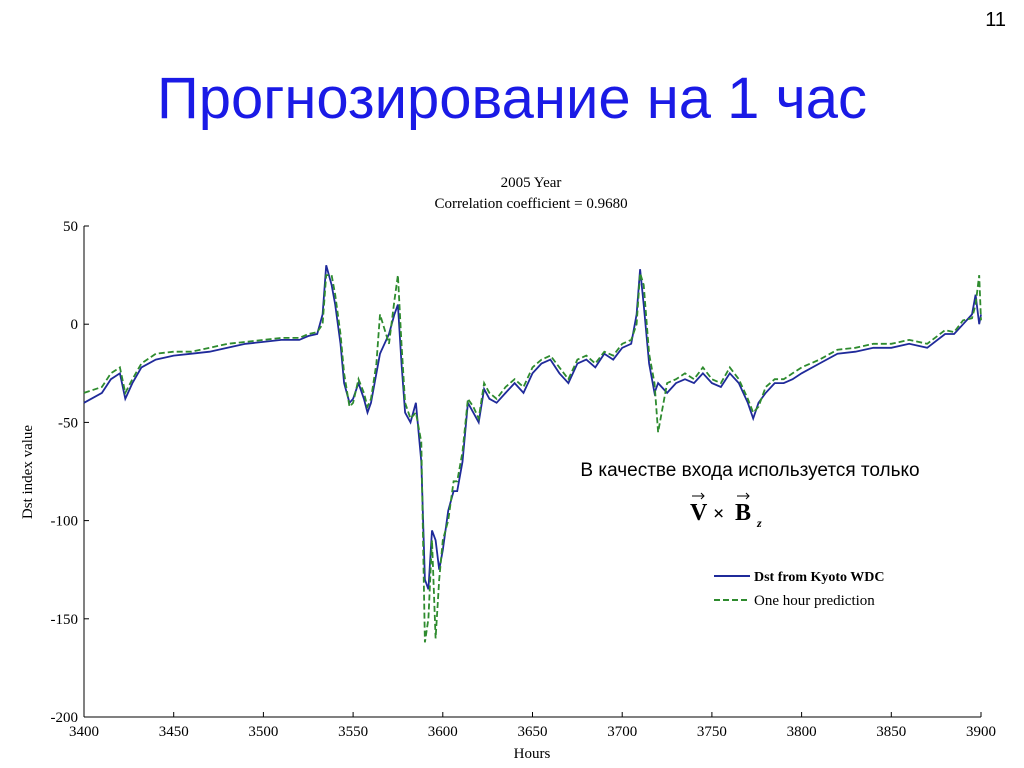  I want to click on x-tick-label: 3450, so click(174, 732).